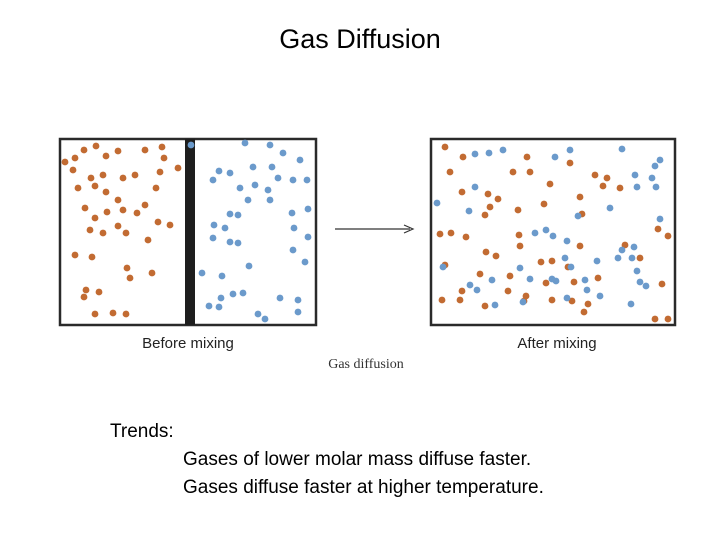  What do you see at coordinates (186, 231) in the screenshot?
I see `before-particles` at bounding box center [186, 231].